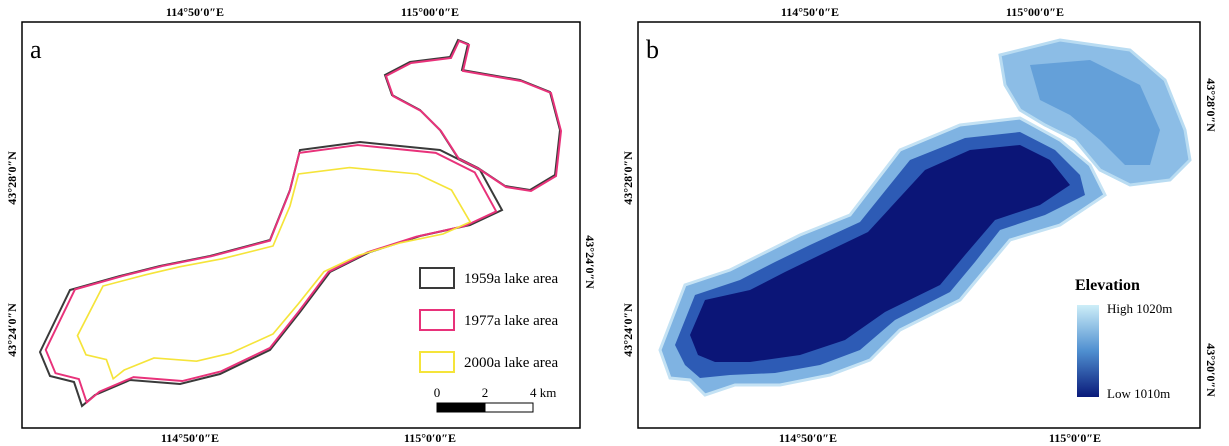  Describe the element at coordinates (36, 49) in the screenshot. I see `panel-label: a` at that location.